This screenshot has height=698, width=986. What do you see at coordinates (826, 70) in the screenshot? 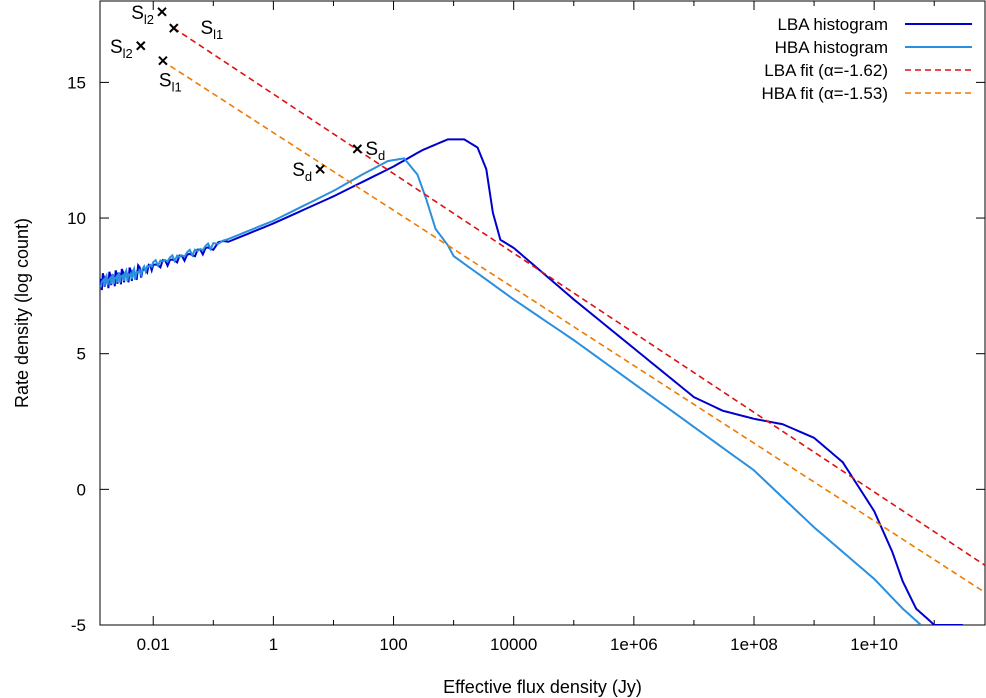
I see `legend-label: LBA fit (α=-1.62)` at bounding box center [826, 70].